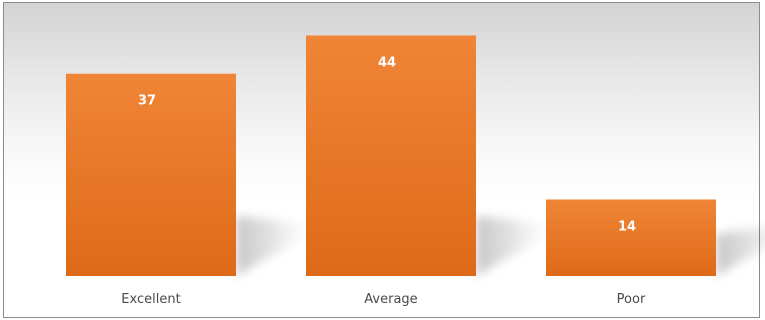 This screenshot has width=765, height=320. I want to click on data-label-poor: 14, so click(627, 226).